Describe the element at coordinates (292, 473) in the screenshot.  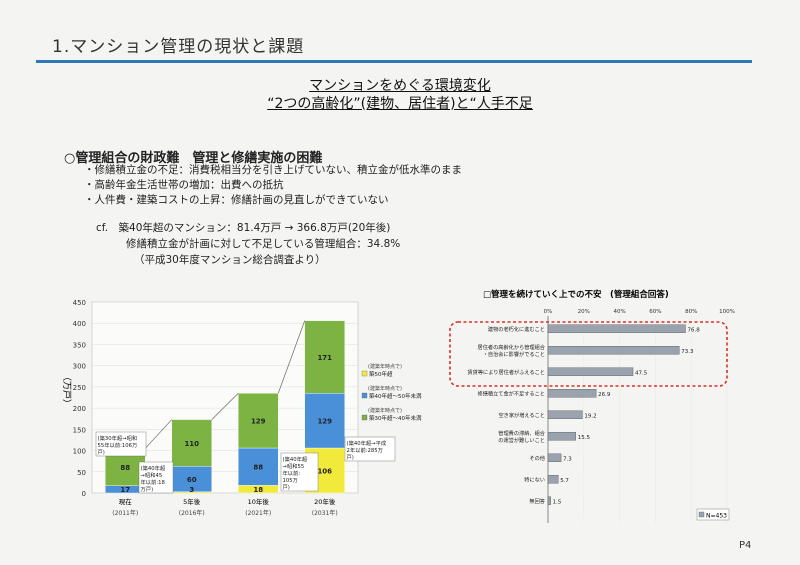
I see `annotation-10yr-text: 年以前:` at that location.